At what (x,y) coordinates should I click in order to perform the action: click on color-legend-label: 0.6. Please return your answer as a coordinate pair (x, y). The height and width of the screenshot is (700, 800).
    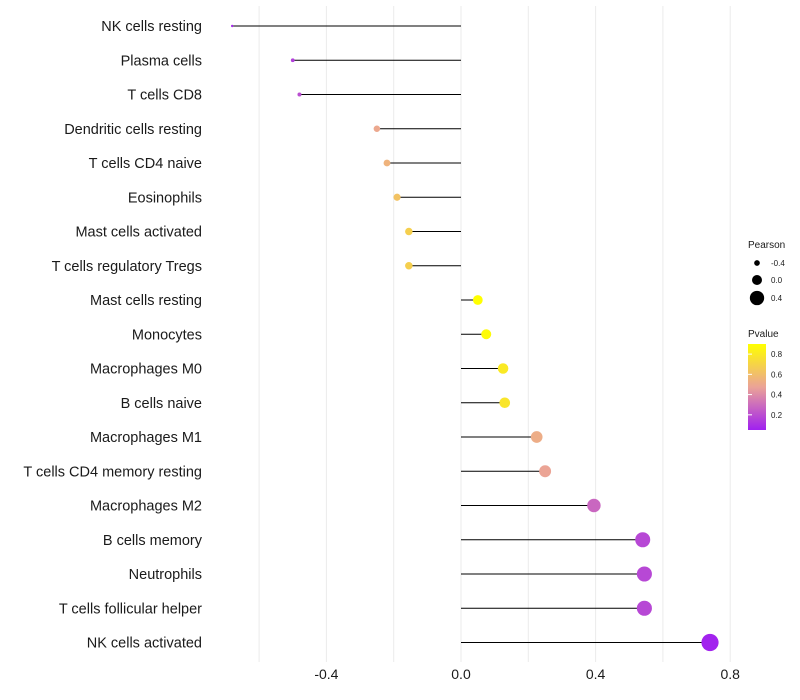
    Looking at the image, I should click on (777, 374).